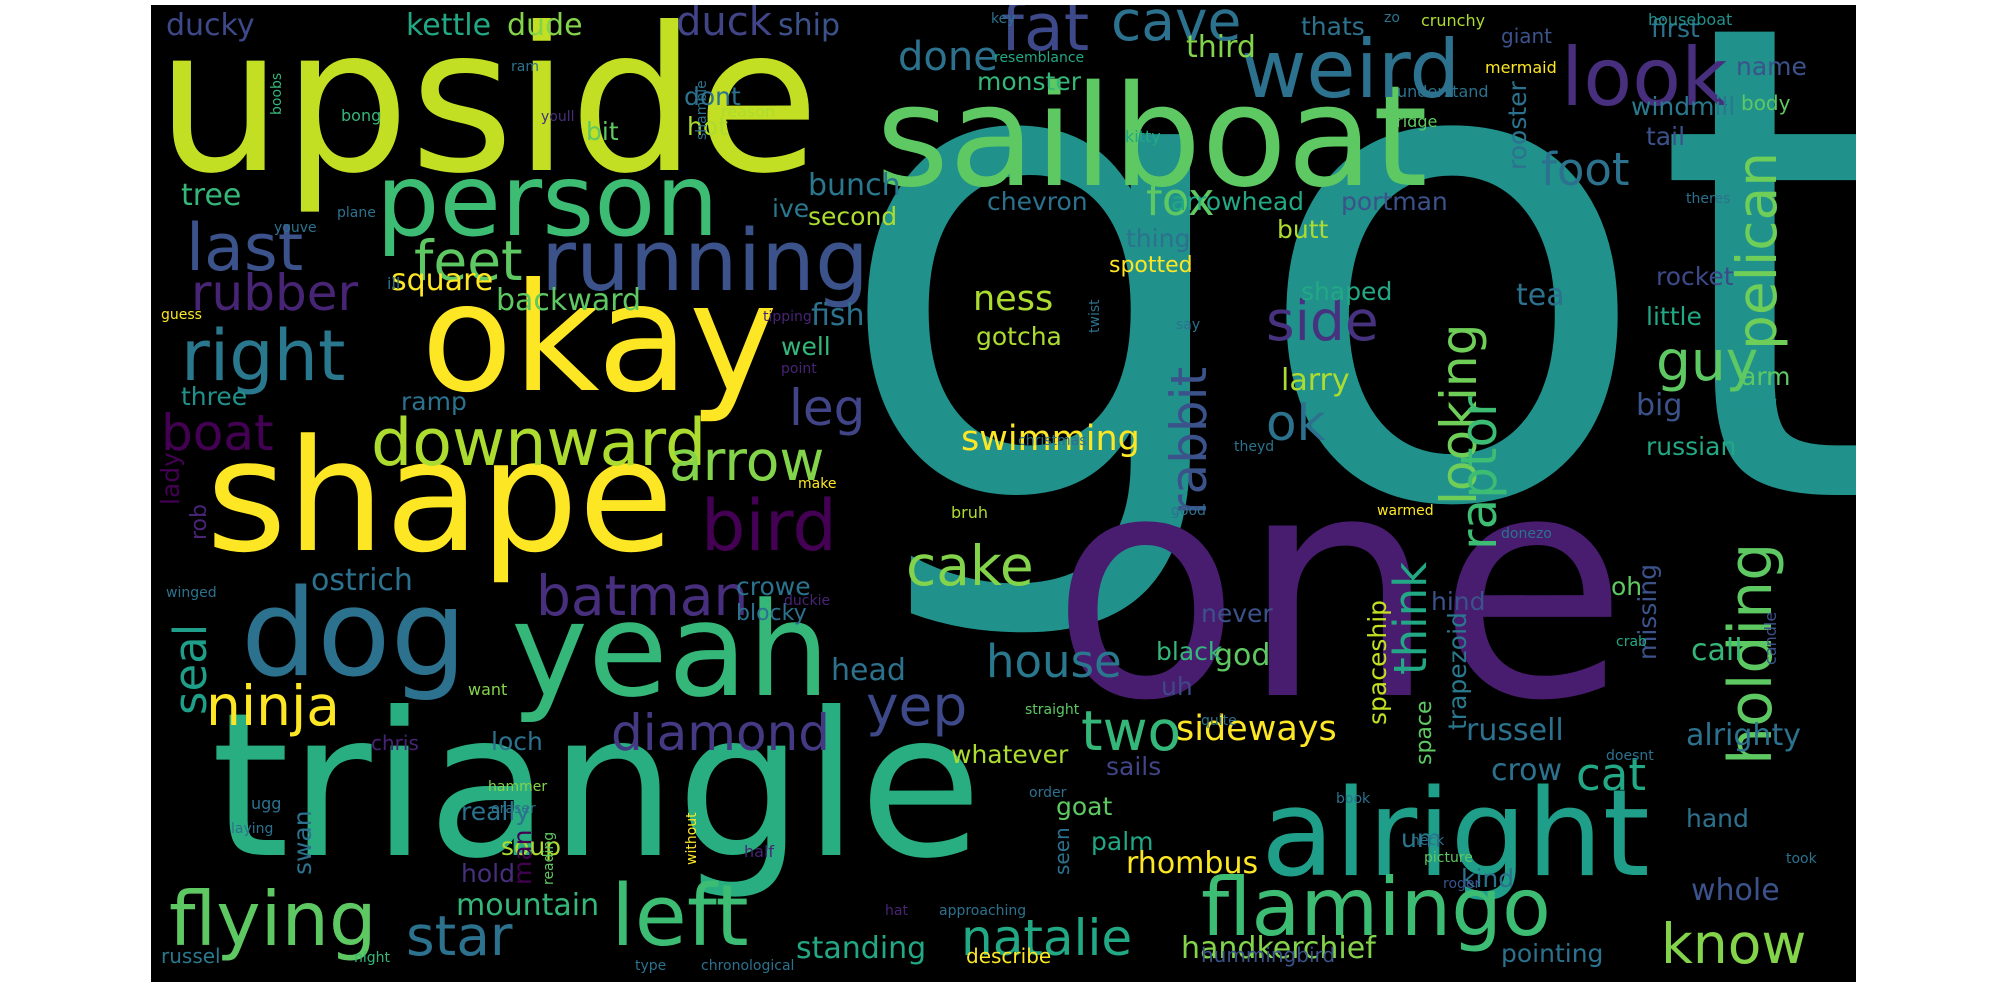  What do you see at coordinates (1428, 841) in the screenshot?
I see `word-neck: neck` at bounding box center [1428, 841].